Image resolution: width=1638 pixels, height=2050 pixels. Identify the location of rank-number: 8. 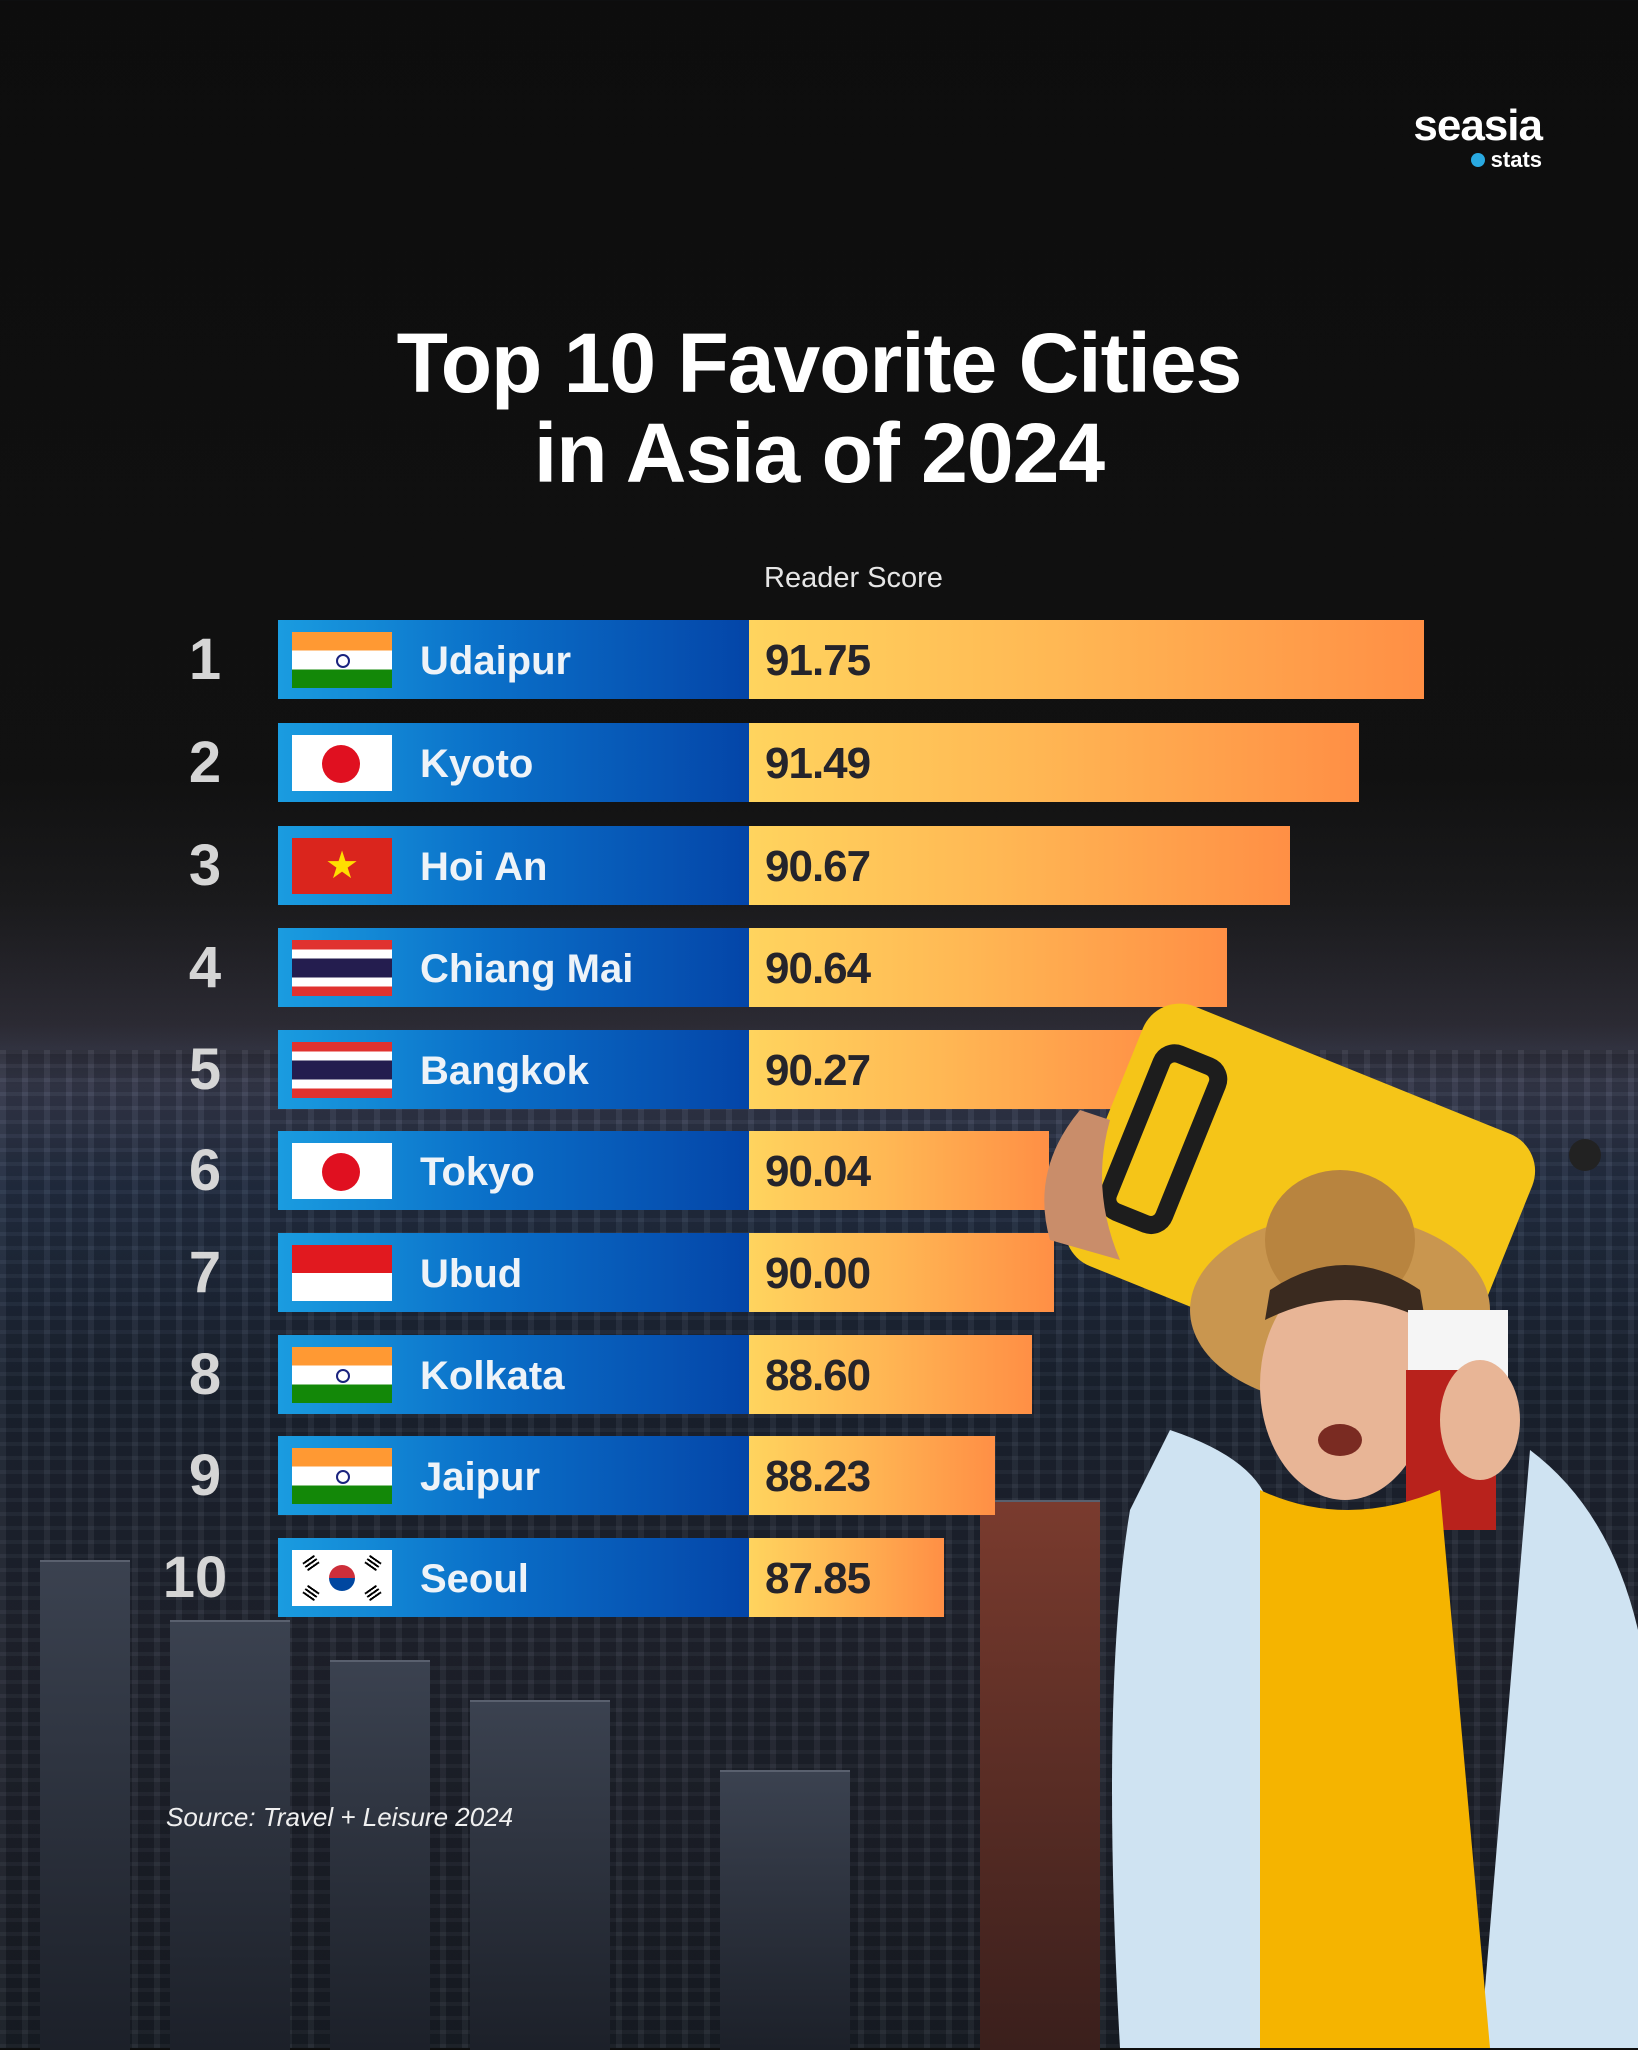
(205, 1374).